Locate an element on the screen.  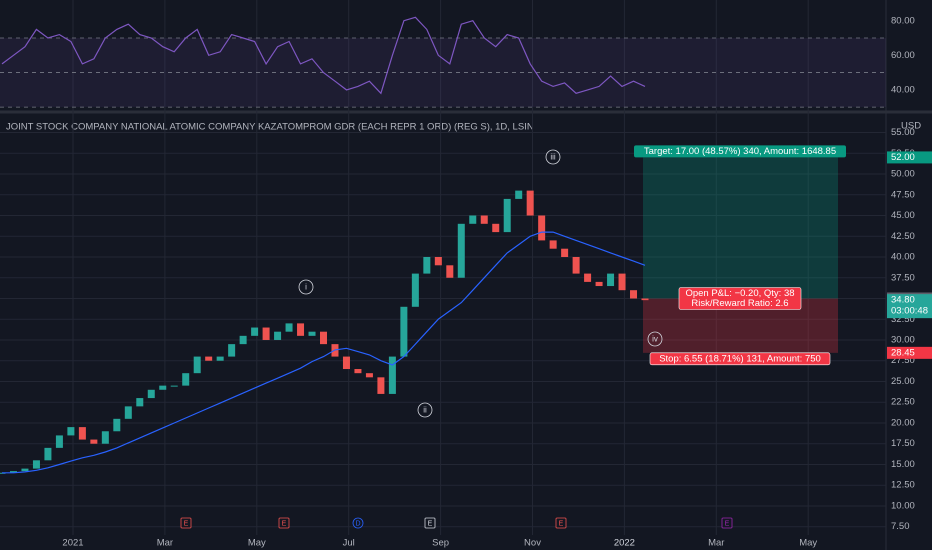
event-letter: D is located at coordinates (357, 523).